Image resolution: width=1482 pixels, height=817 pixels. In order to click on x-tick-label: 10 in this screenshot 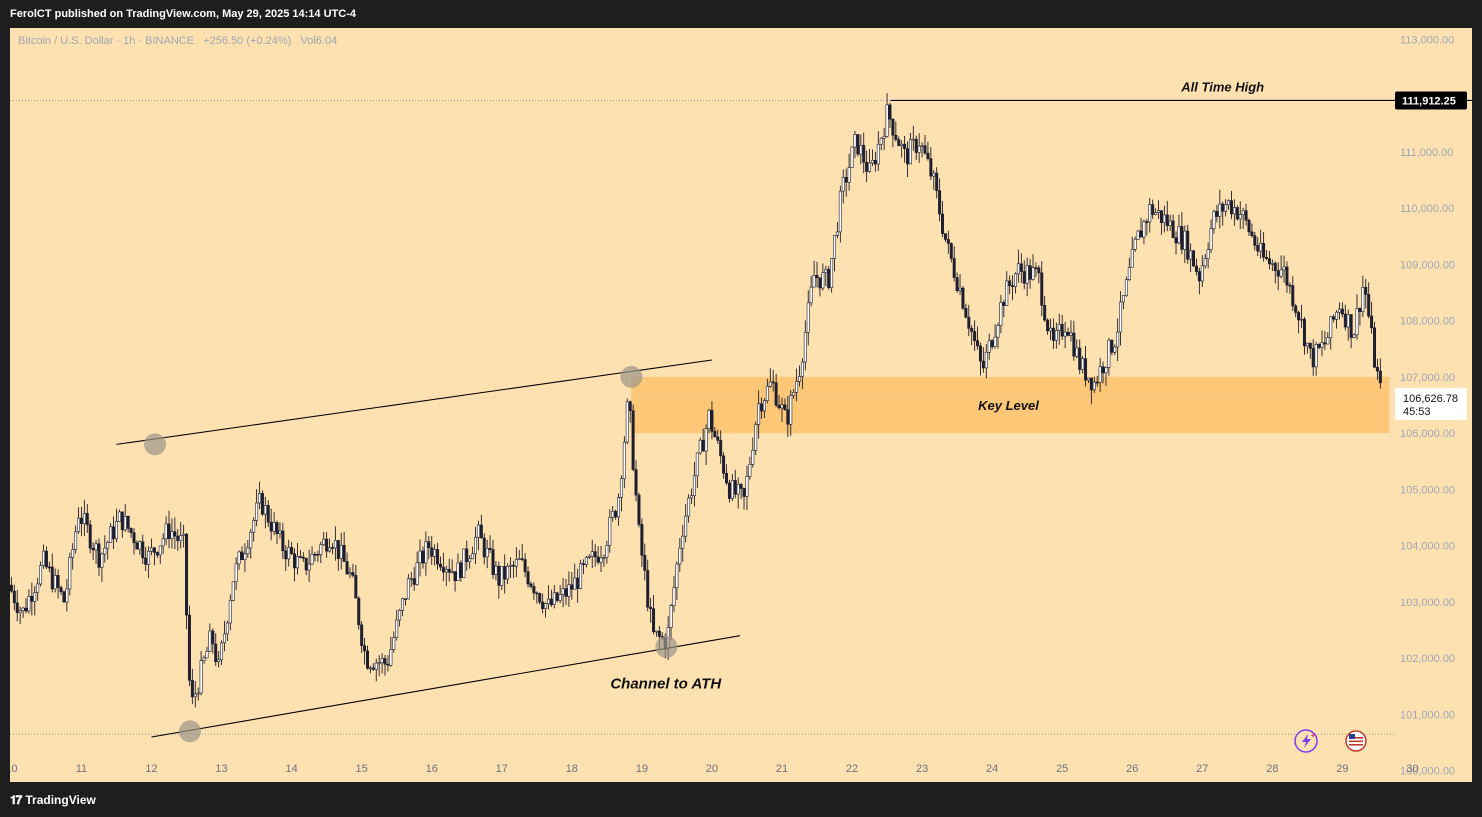, I will do `click(14, 769)`.